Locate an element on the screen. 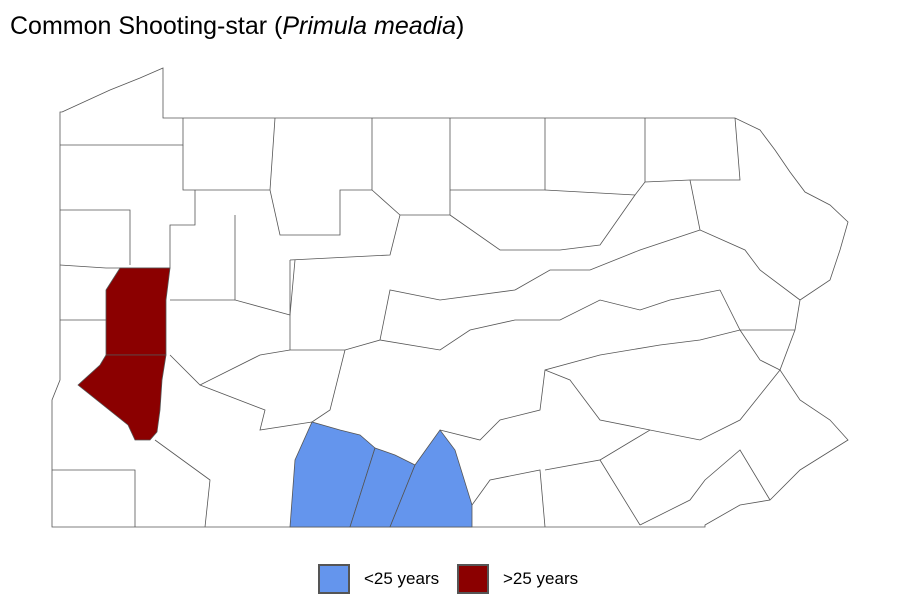 This screenshot has height=600, width=900. legend-label: >25 years is located at coordinates (541, 578).